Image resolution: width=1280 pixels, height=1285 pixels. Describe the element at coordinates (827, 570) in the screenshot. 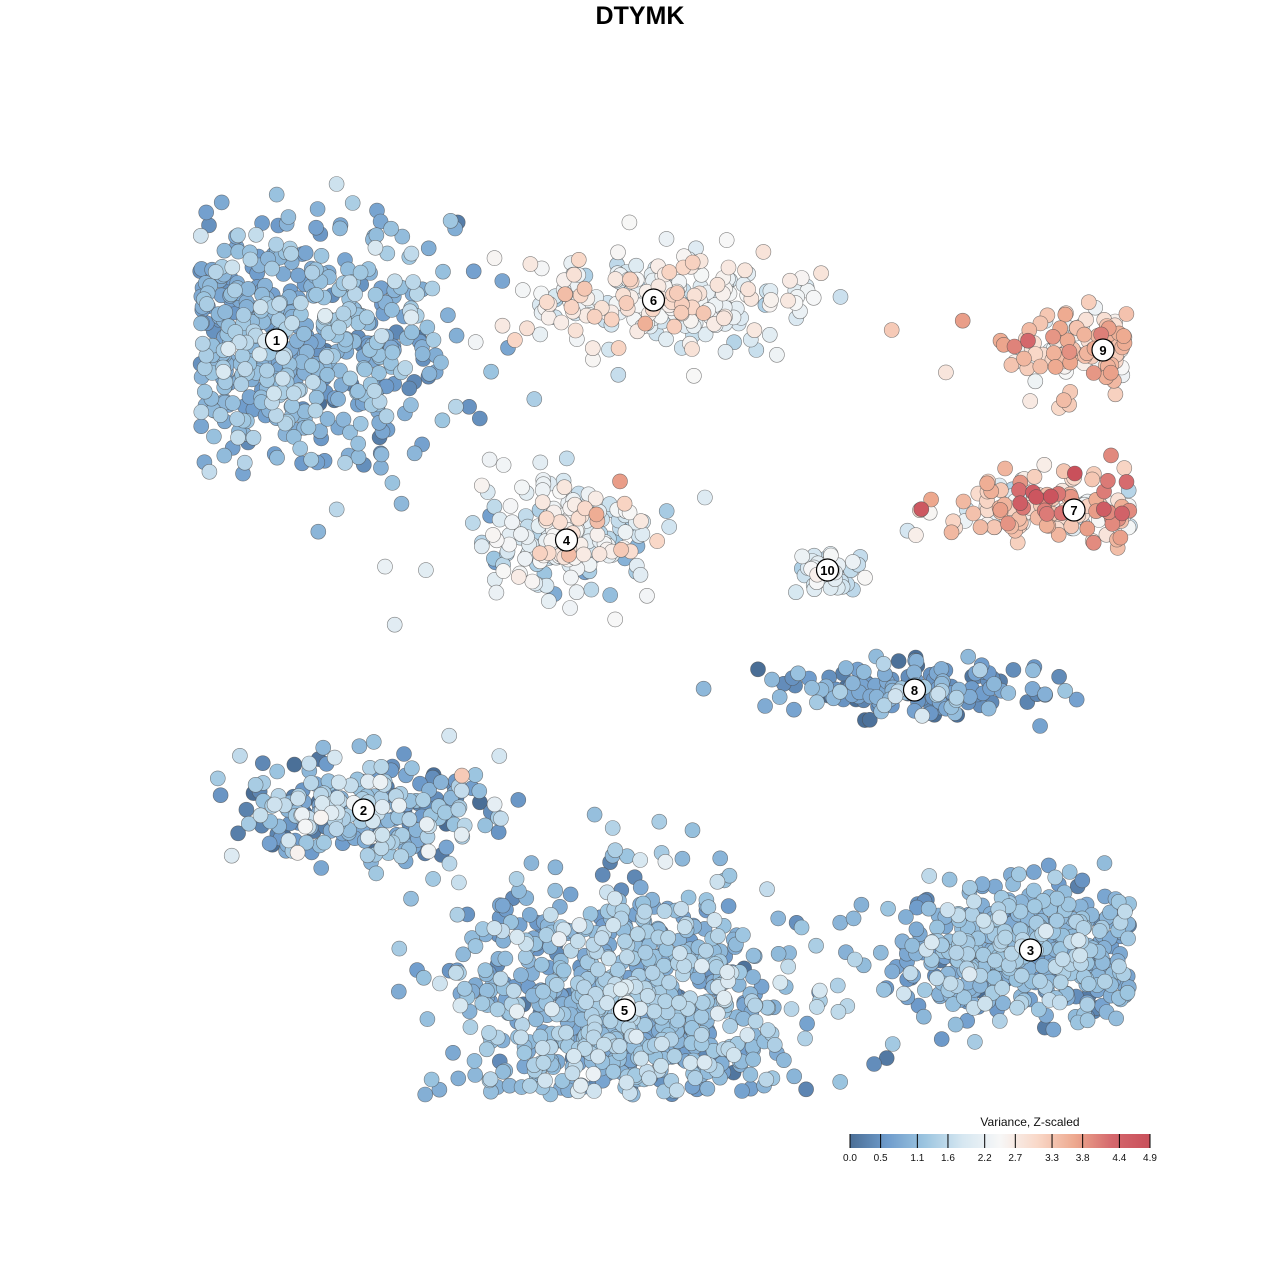

I see `cluster-label-10: 10` at that location.